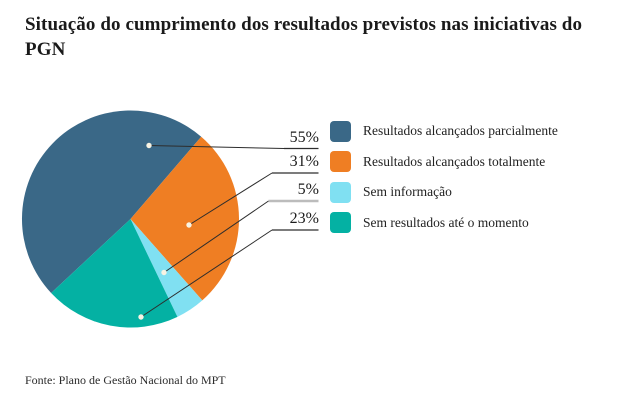 The height and width of the screenshot is (409, 640). I want to click on legend-label: Sem resultados até o momento, so click(446, 222).